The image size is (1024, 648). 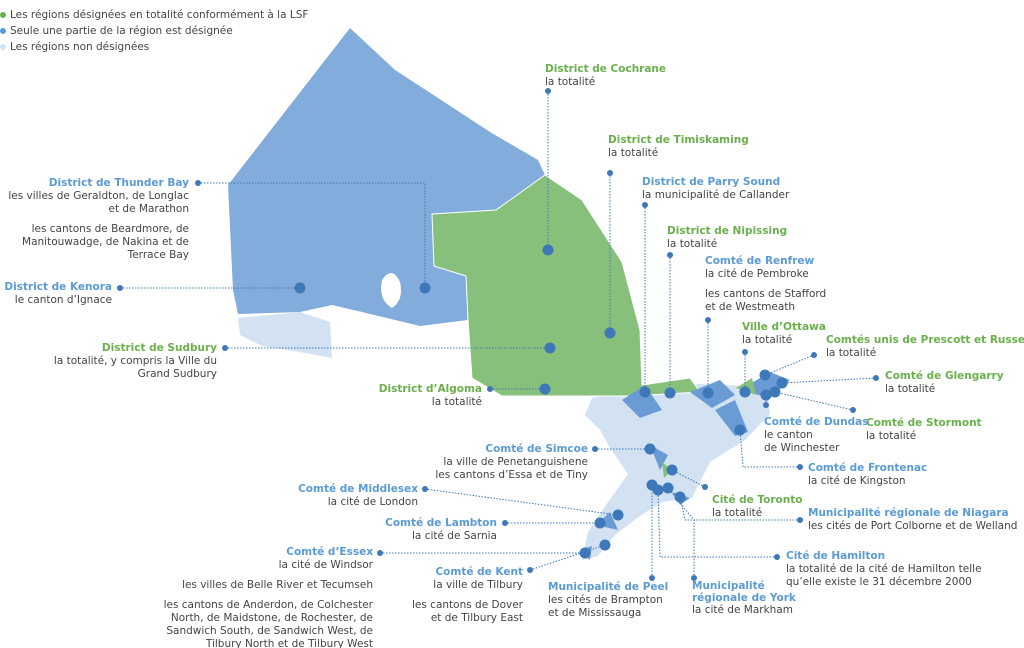 What do you see at coordinates (605, 69) in the screenshot?
I see `region-title: District de Cochrane` at bounding box center [605, 69].